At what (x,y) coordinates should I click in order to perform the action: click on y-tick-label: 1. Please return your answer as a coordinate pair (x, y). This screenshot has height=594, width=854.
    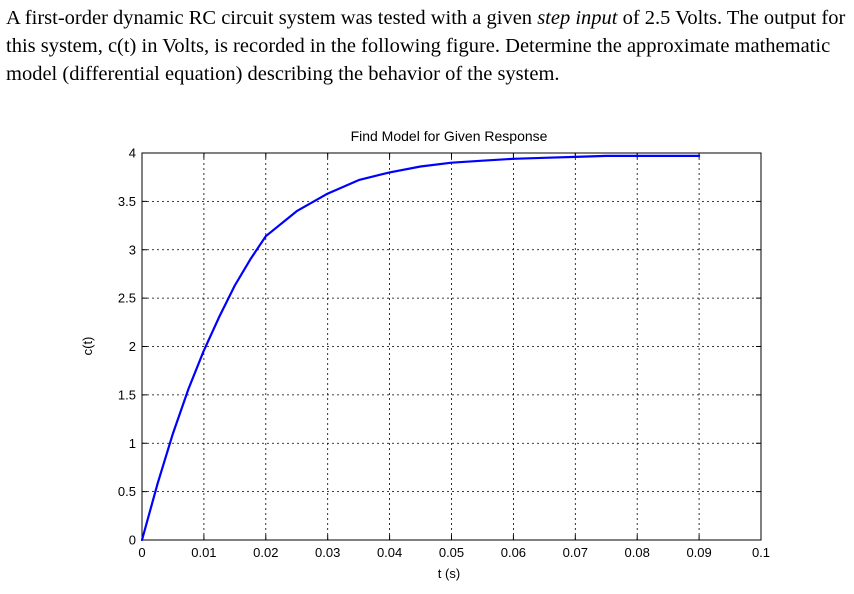
    Looking at the image, I should click on (132, 443).